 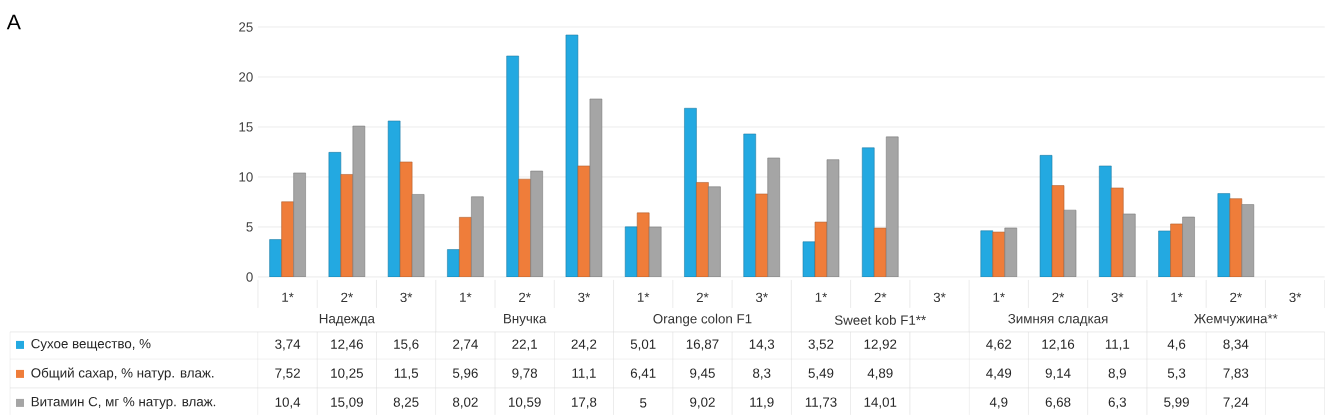 I want to click on data-label: 8,3, so click(x=762, y=374).